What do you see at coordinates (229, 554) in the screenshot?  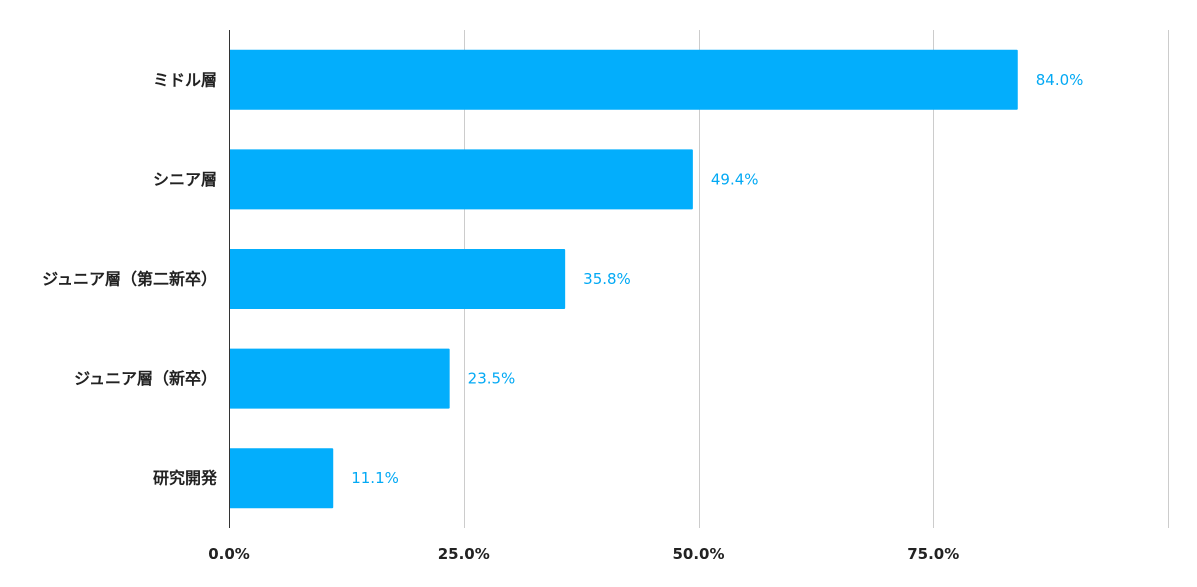 I see `x-tick-label: 0.0%` at bounding box center [229, 554].